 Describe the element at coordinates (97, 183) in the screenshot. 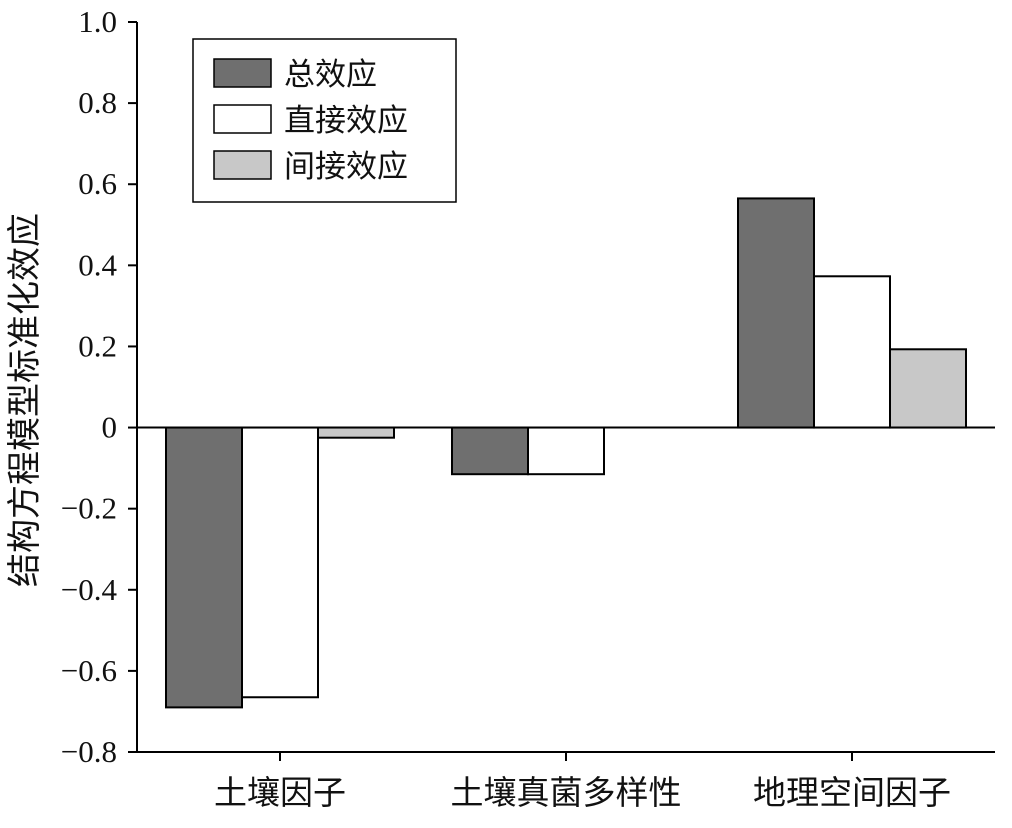

I see `y-tick-label: 0.6` at that location.